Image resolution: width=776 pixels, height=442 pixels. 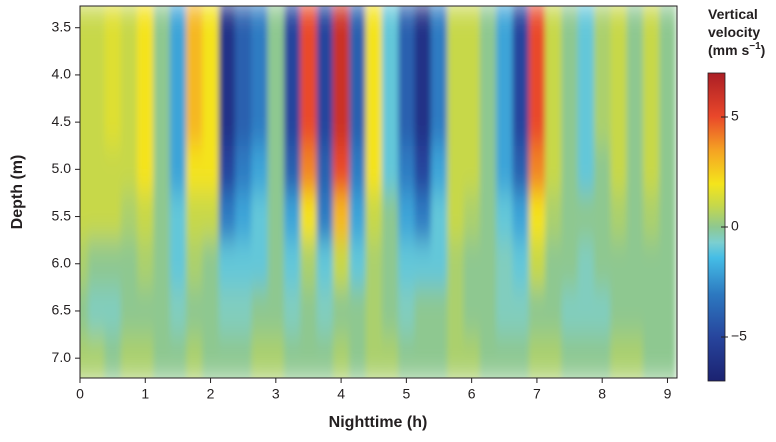 What do you see at coordinates (62, 121) in the screenshot?
I see `y-tick-label: 4.5` at bounding box center [62, 121].